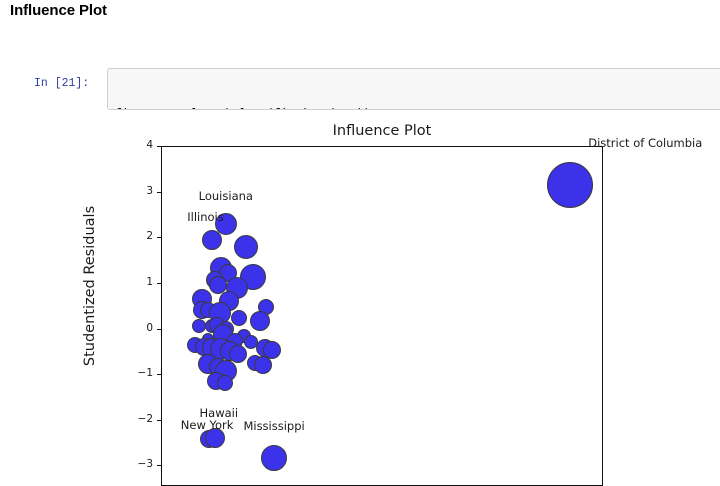 This screenshot has height=486, width=720. Describe the element at coordinates (145, 373) in the screenshot. I see `y-axis-tick-label: −1` at that location.